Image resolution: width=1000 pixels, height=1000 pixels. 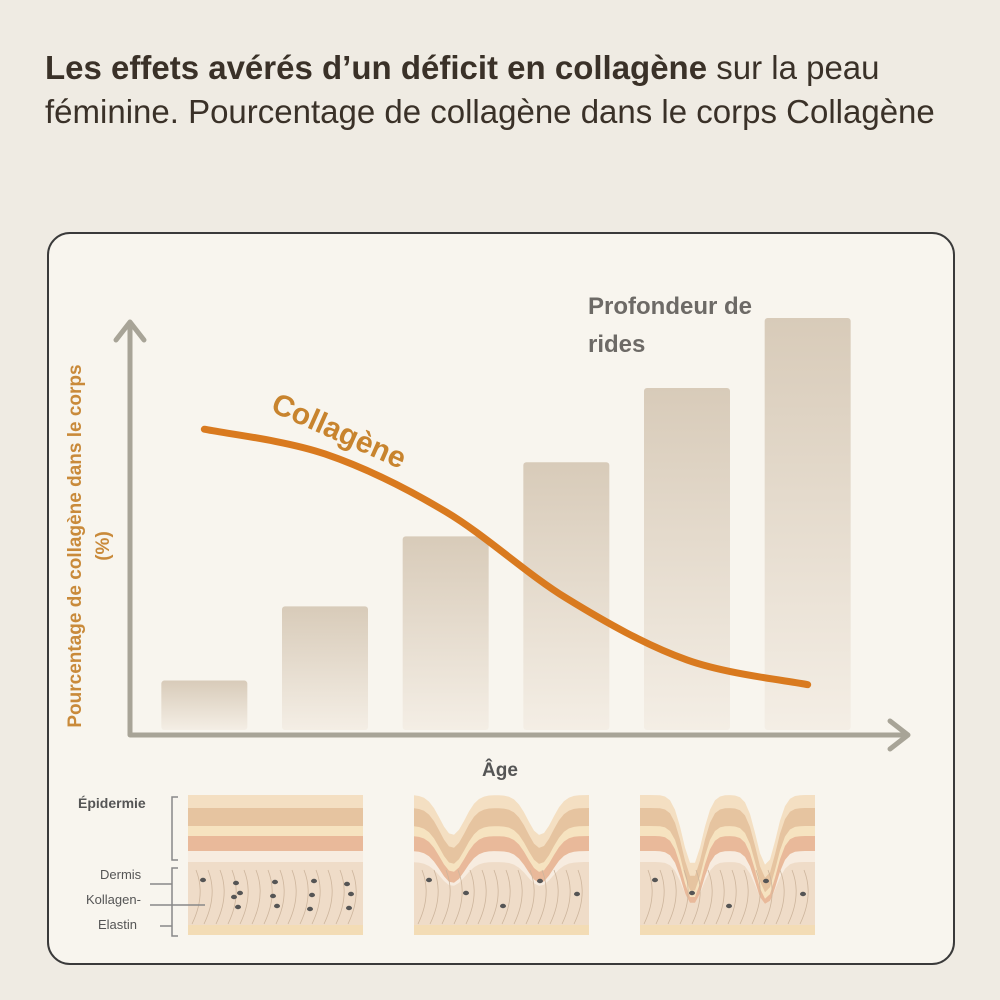 What do you see at coordinates (113, 899) in the screenshot?
I see `skin-label: Kollagen-` at bounding box center [113, 899].